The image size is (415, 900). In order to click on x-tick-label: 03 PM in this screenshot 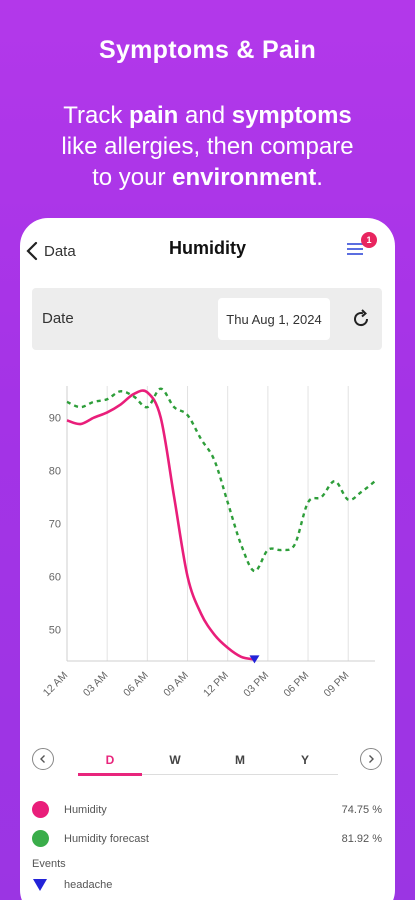, I will do `click(256, 684)`.